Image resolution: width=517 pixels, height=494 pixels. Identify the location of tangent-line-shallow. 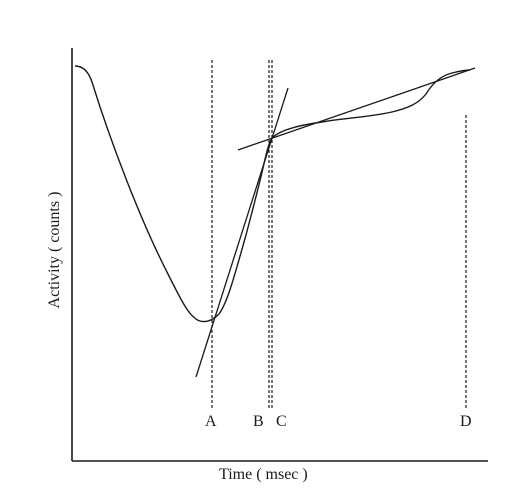
(356, 109).